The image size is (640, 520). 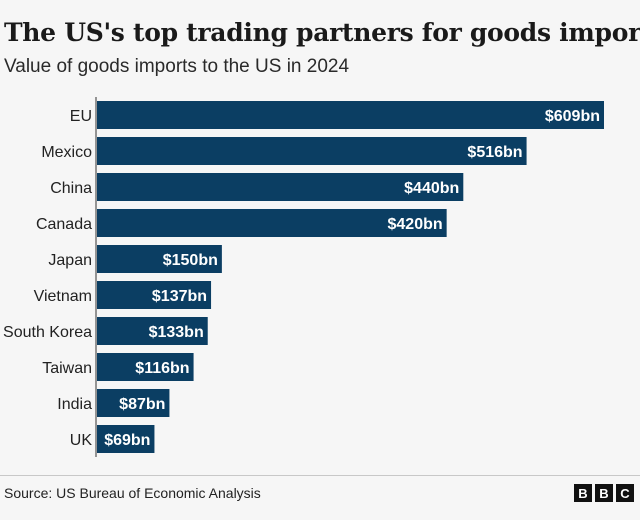 I want to click on category-label: Mexico, so click(x=66, y=152).